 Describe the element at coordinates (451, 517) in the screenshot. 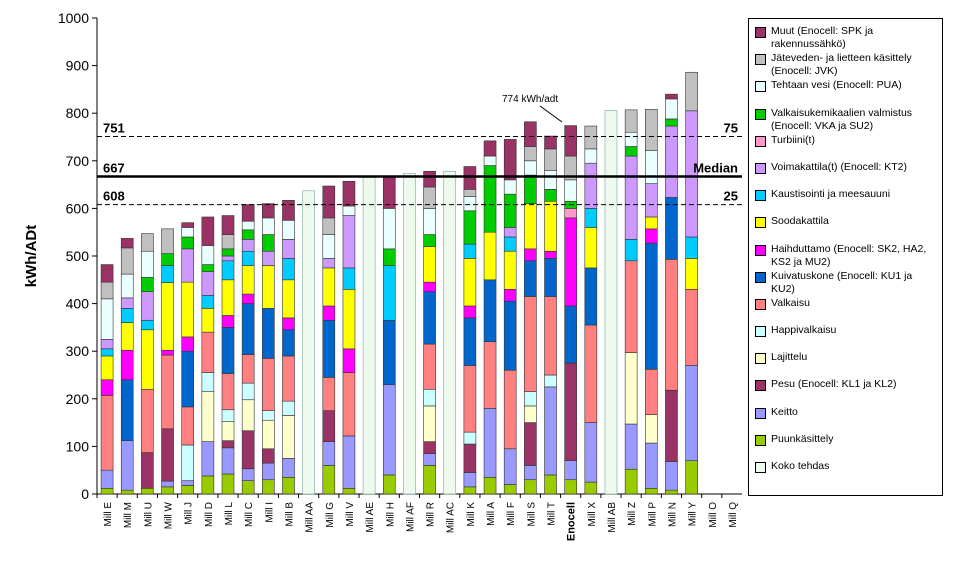

I see `x-tick-label: Mill AC` at that location.